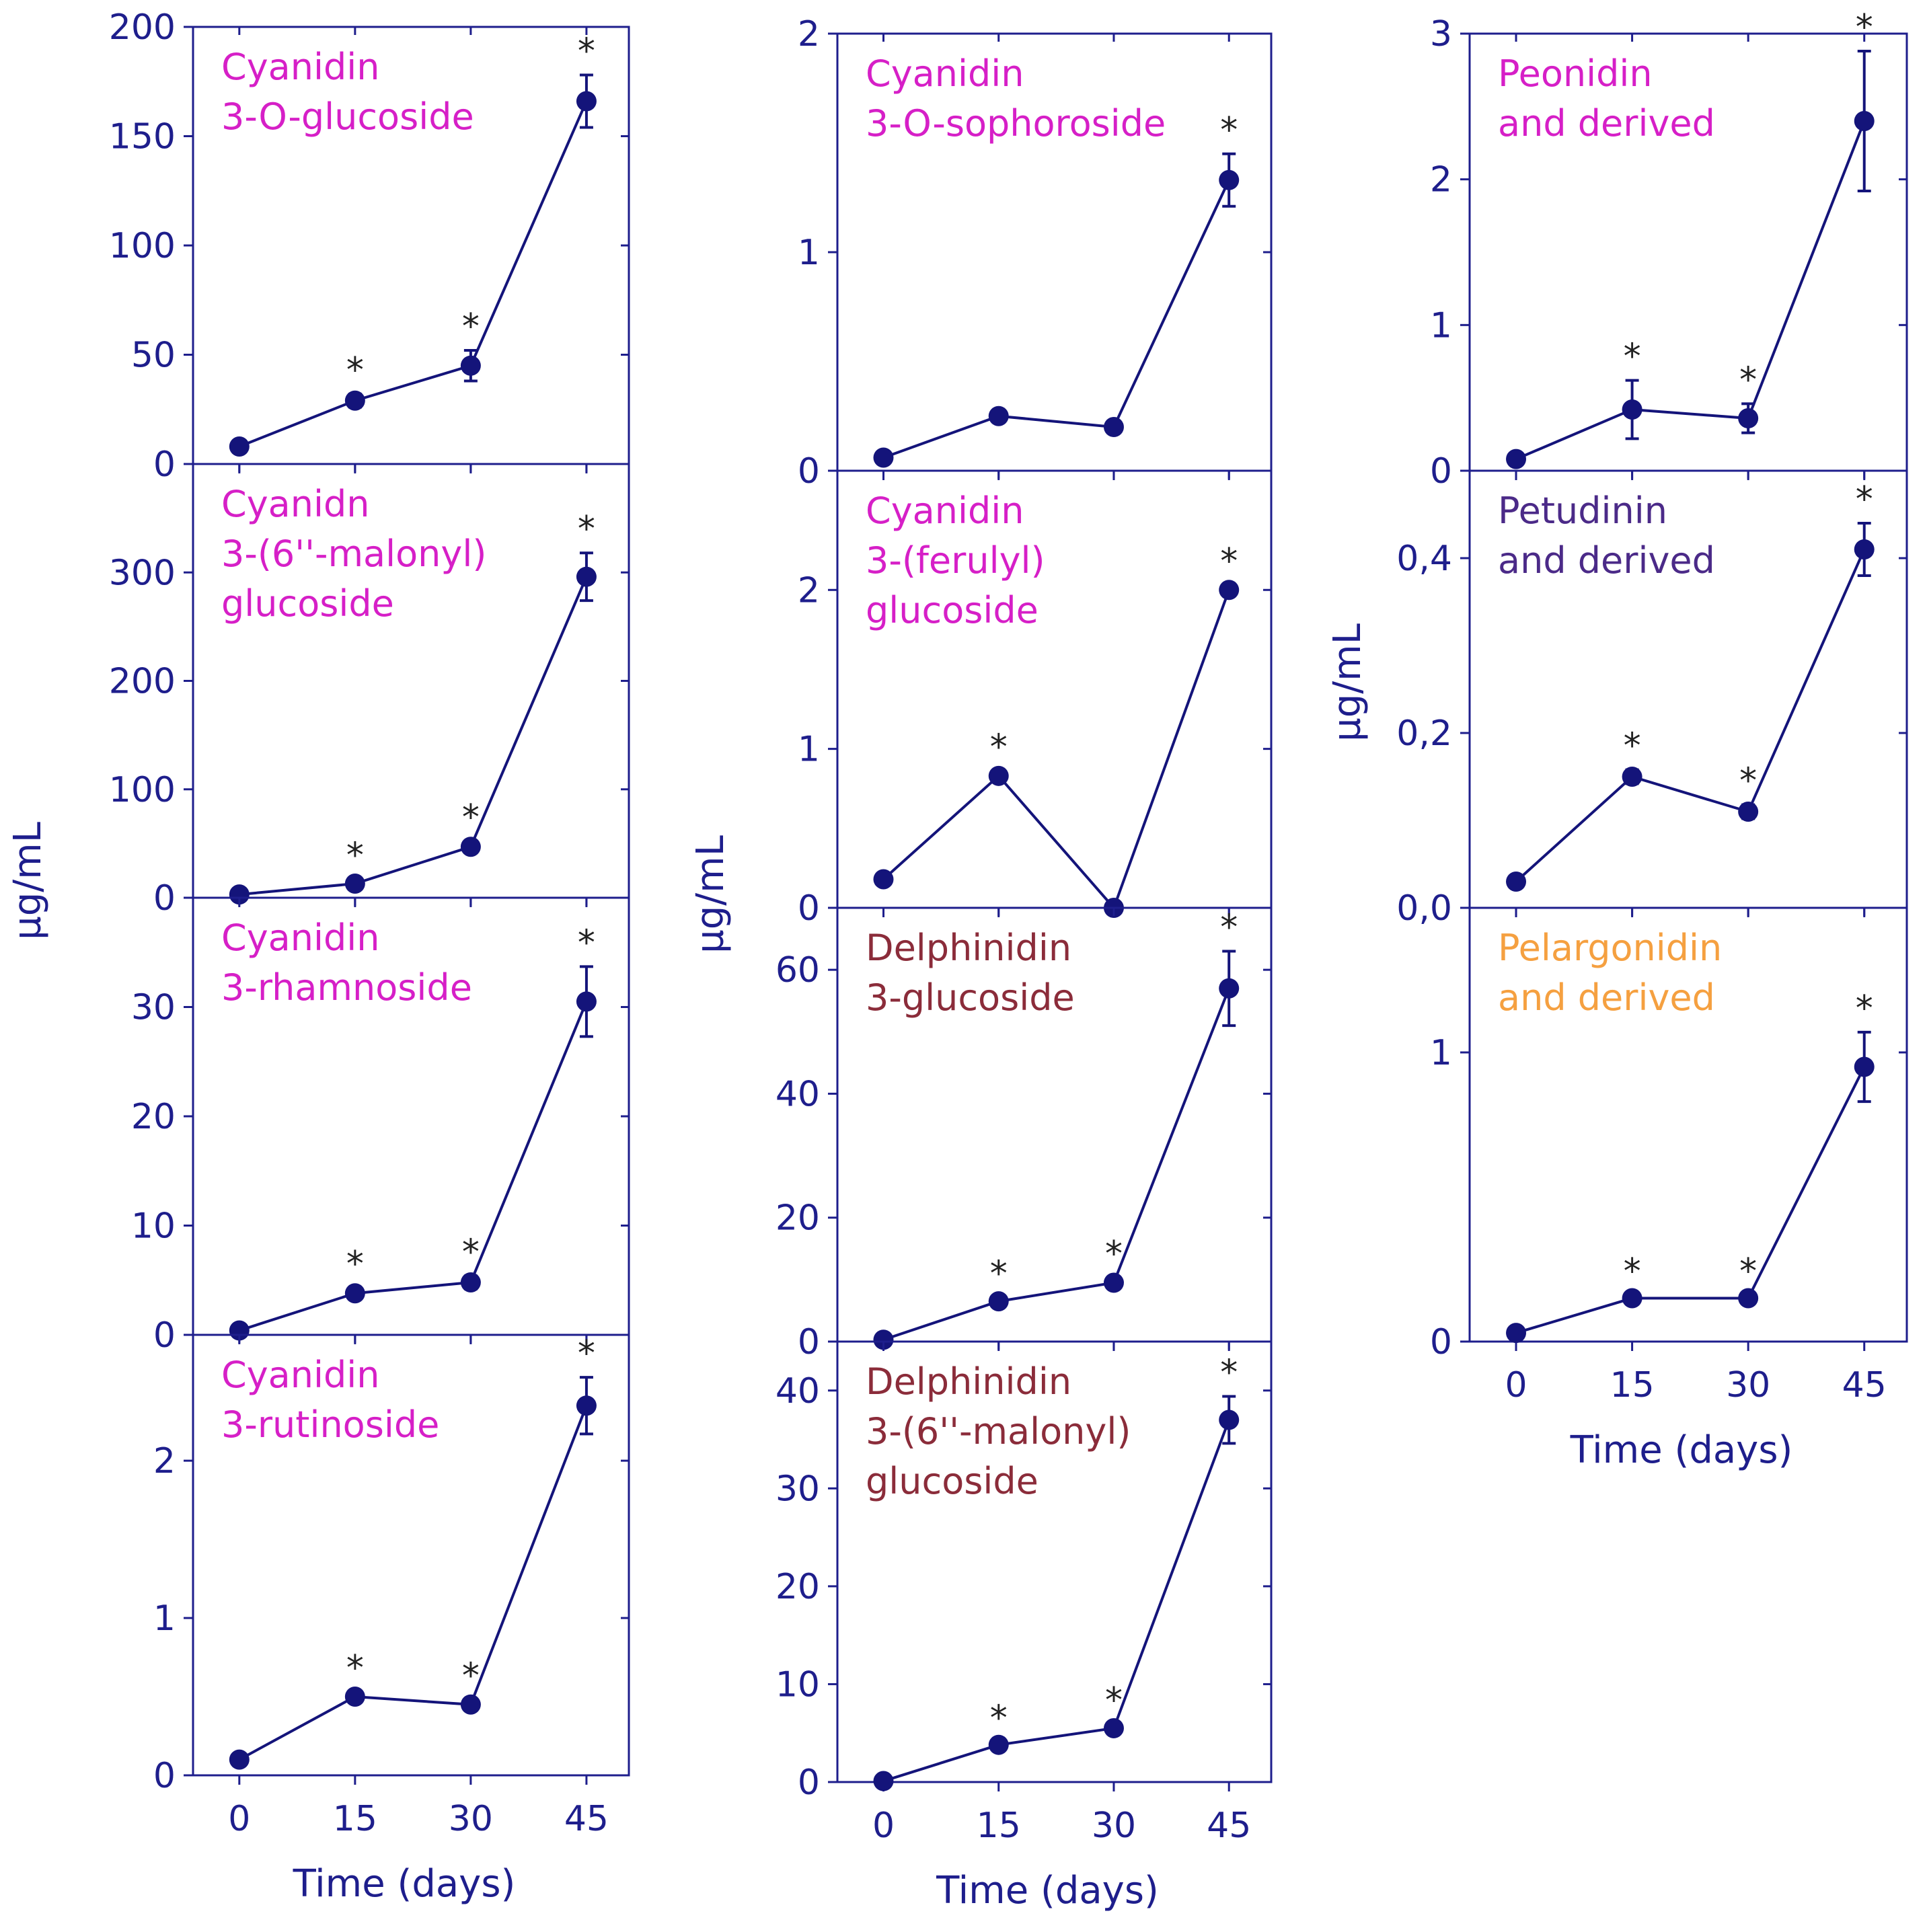 The image size is (1927, 1932). Describe the element at coordinates (1424, 908) in the screenshot. I see `y-tick-label: 0,0` at that location.